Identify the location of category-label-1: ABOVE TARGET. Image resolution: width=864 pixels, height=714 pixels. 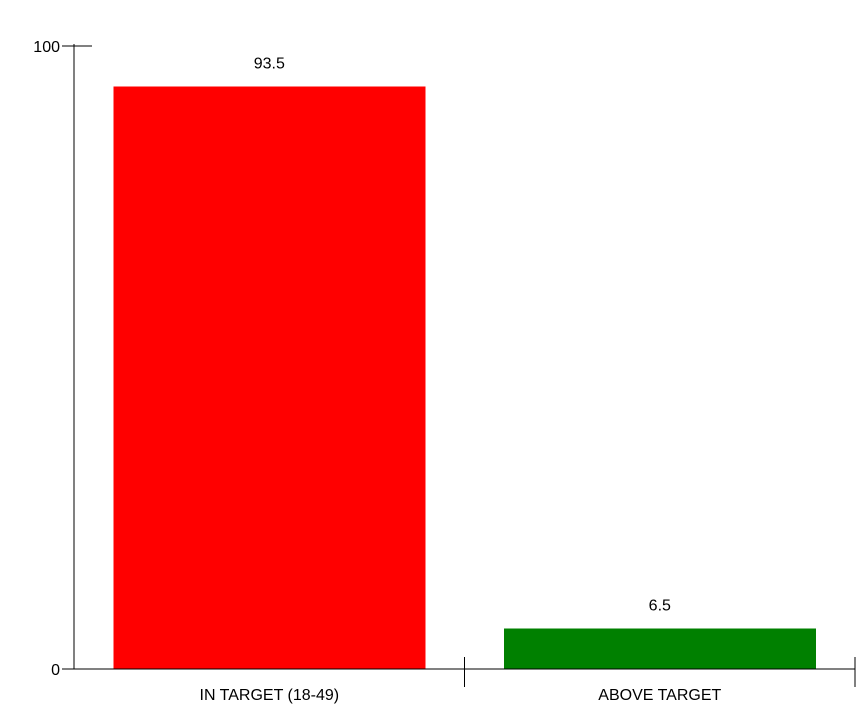
(659, 695).